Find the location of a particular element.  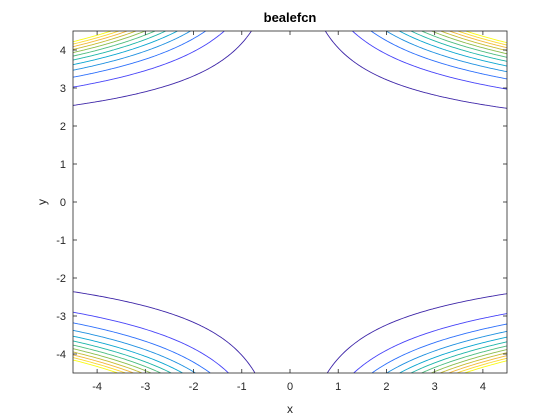

x-tick-label: 2 is located at coordinates (386, 387).